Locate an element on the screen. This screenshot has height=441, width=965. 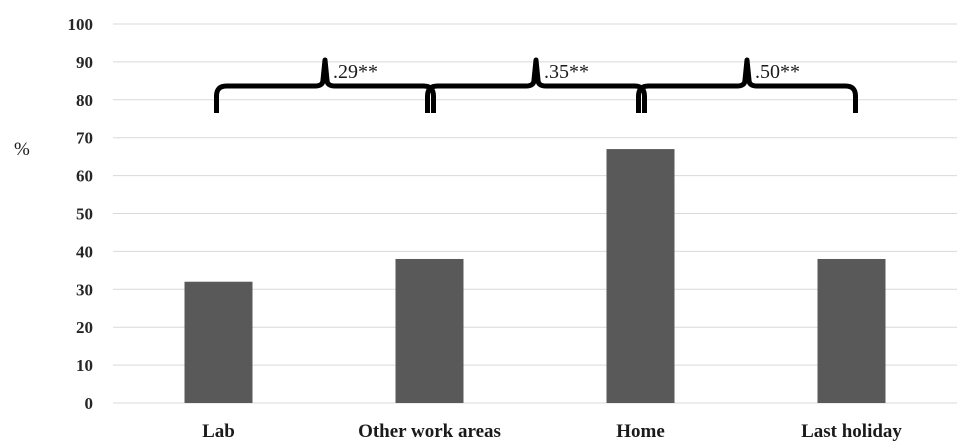
y-axis-ticks: 0 10 20 30 40 50 60 70 80 90 100 is located at coordinates (81, 214).